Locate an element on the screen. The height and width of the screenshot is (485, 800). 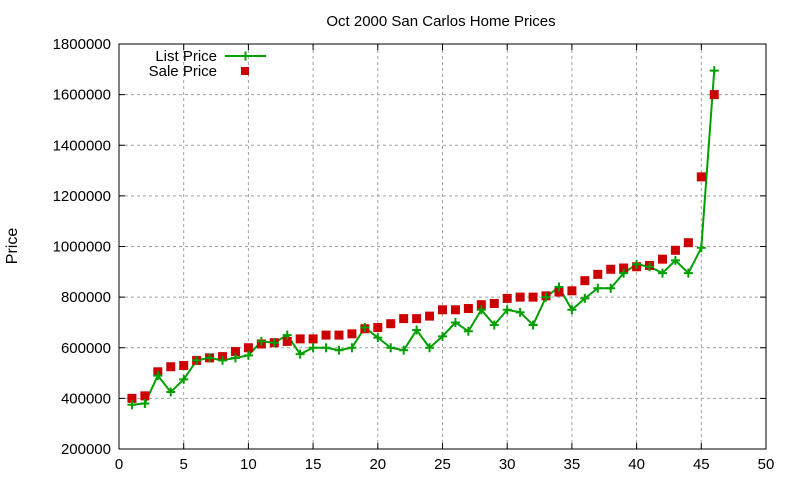
y-tick-label: 600000 is located at coordinates (86, 348).